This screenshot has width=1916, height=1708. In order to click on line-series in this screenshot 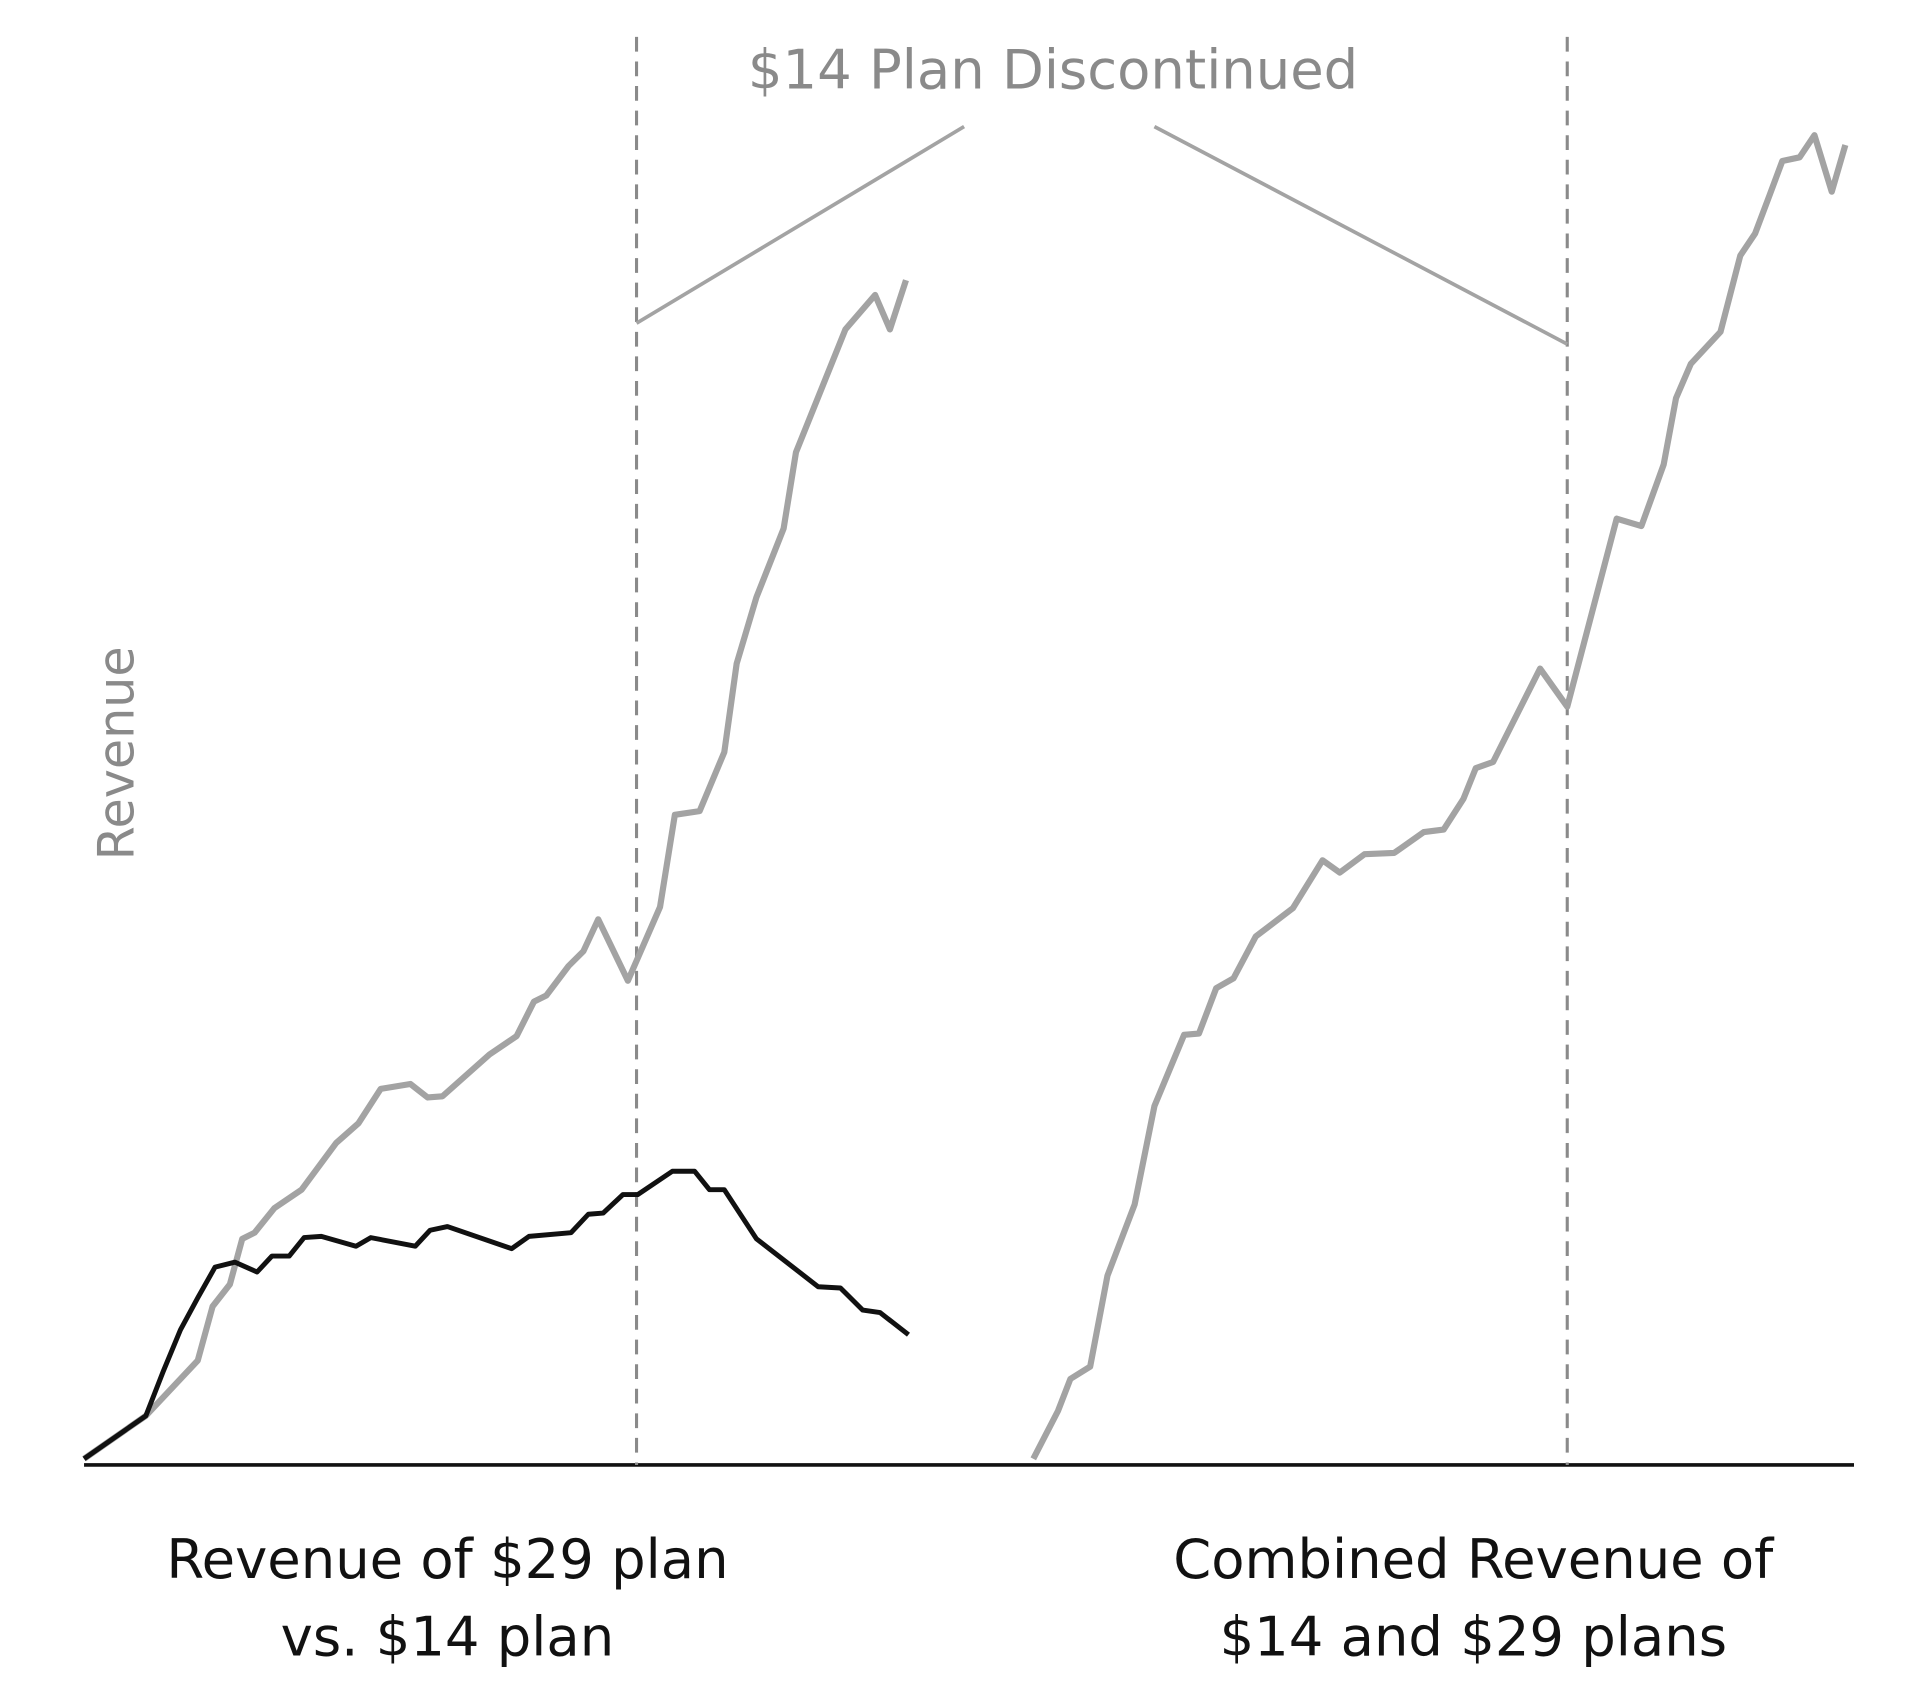, I will do `click(496, 1314)`.